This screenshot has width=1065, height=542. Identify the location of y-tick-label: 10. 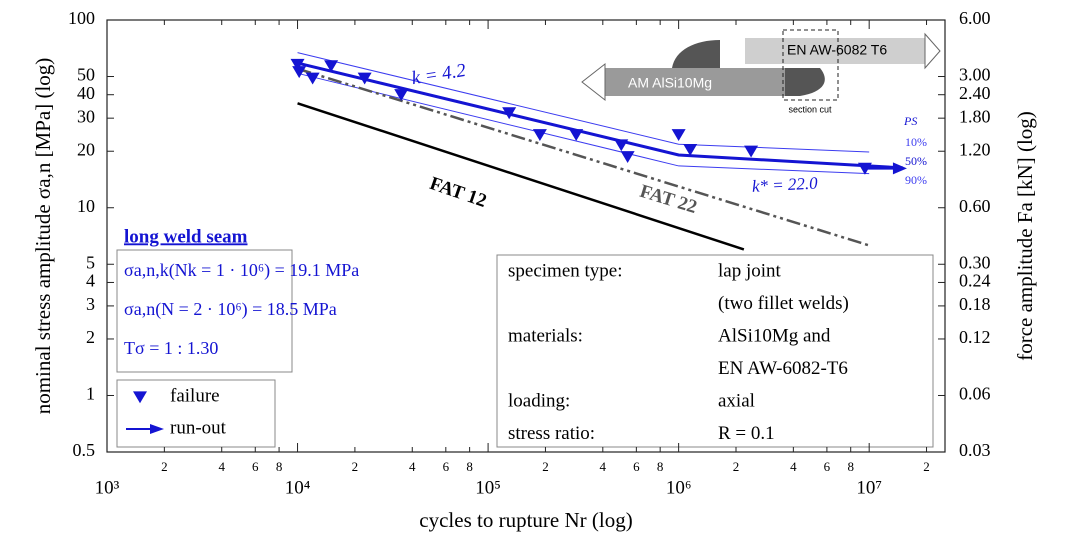
(86, 206).